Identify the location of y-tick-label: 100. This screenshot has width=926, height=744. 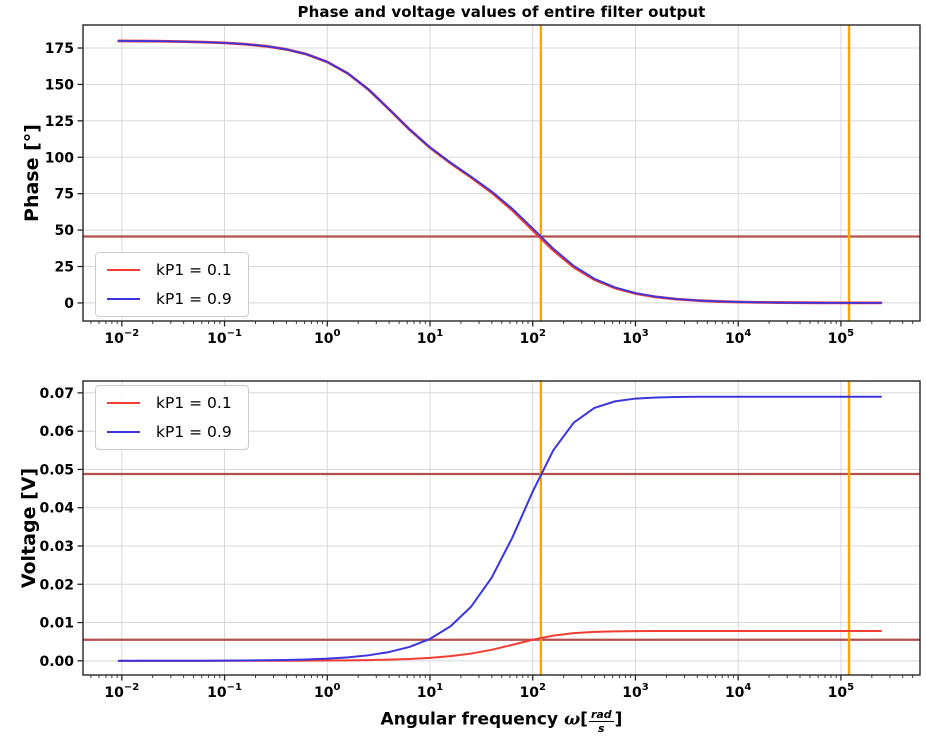
(59, 158).